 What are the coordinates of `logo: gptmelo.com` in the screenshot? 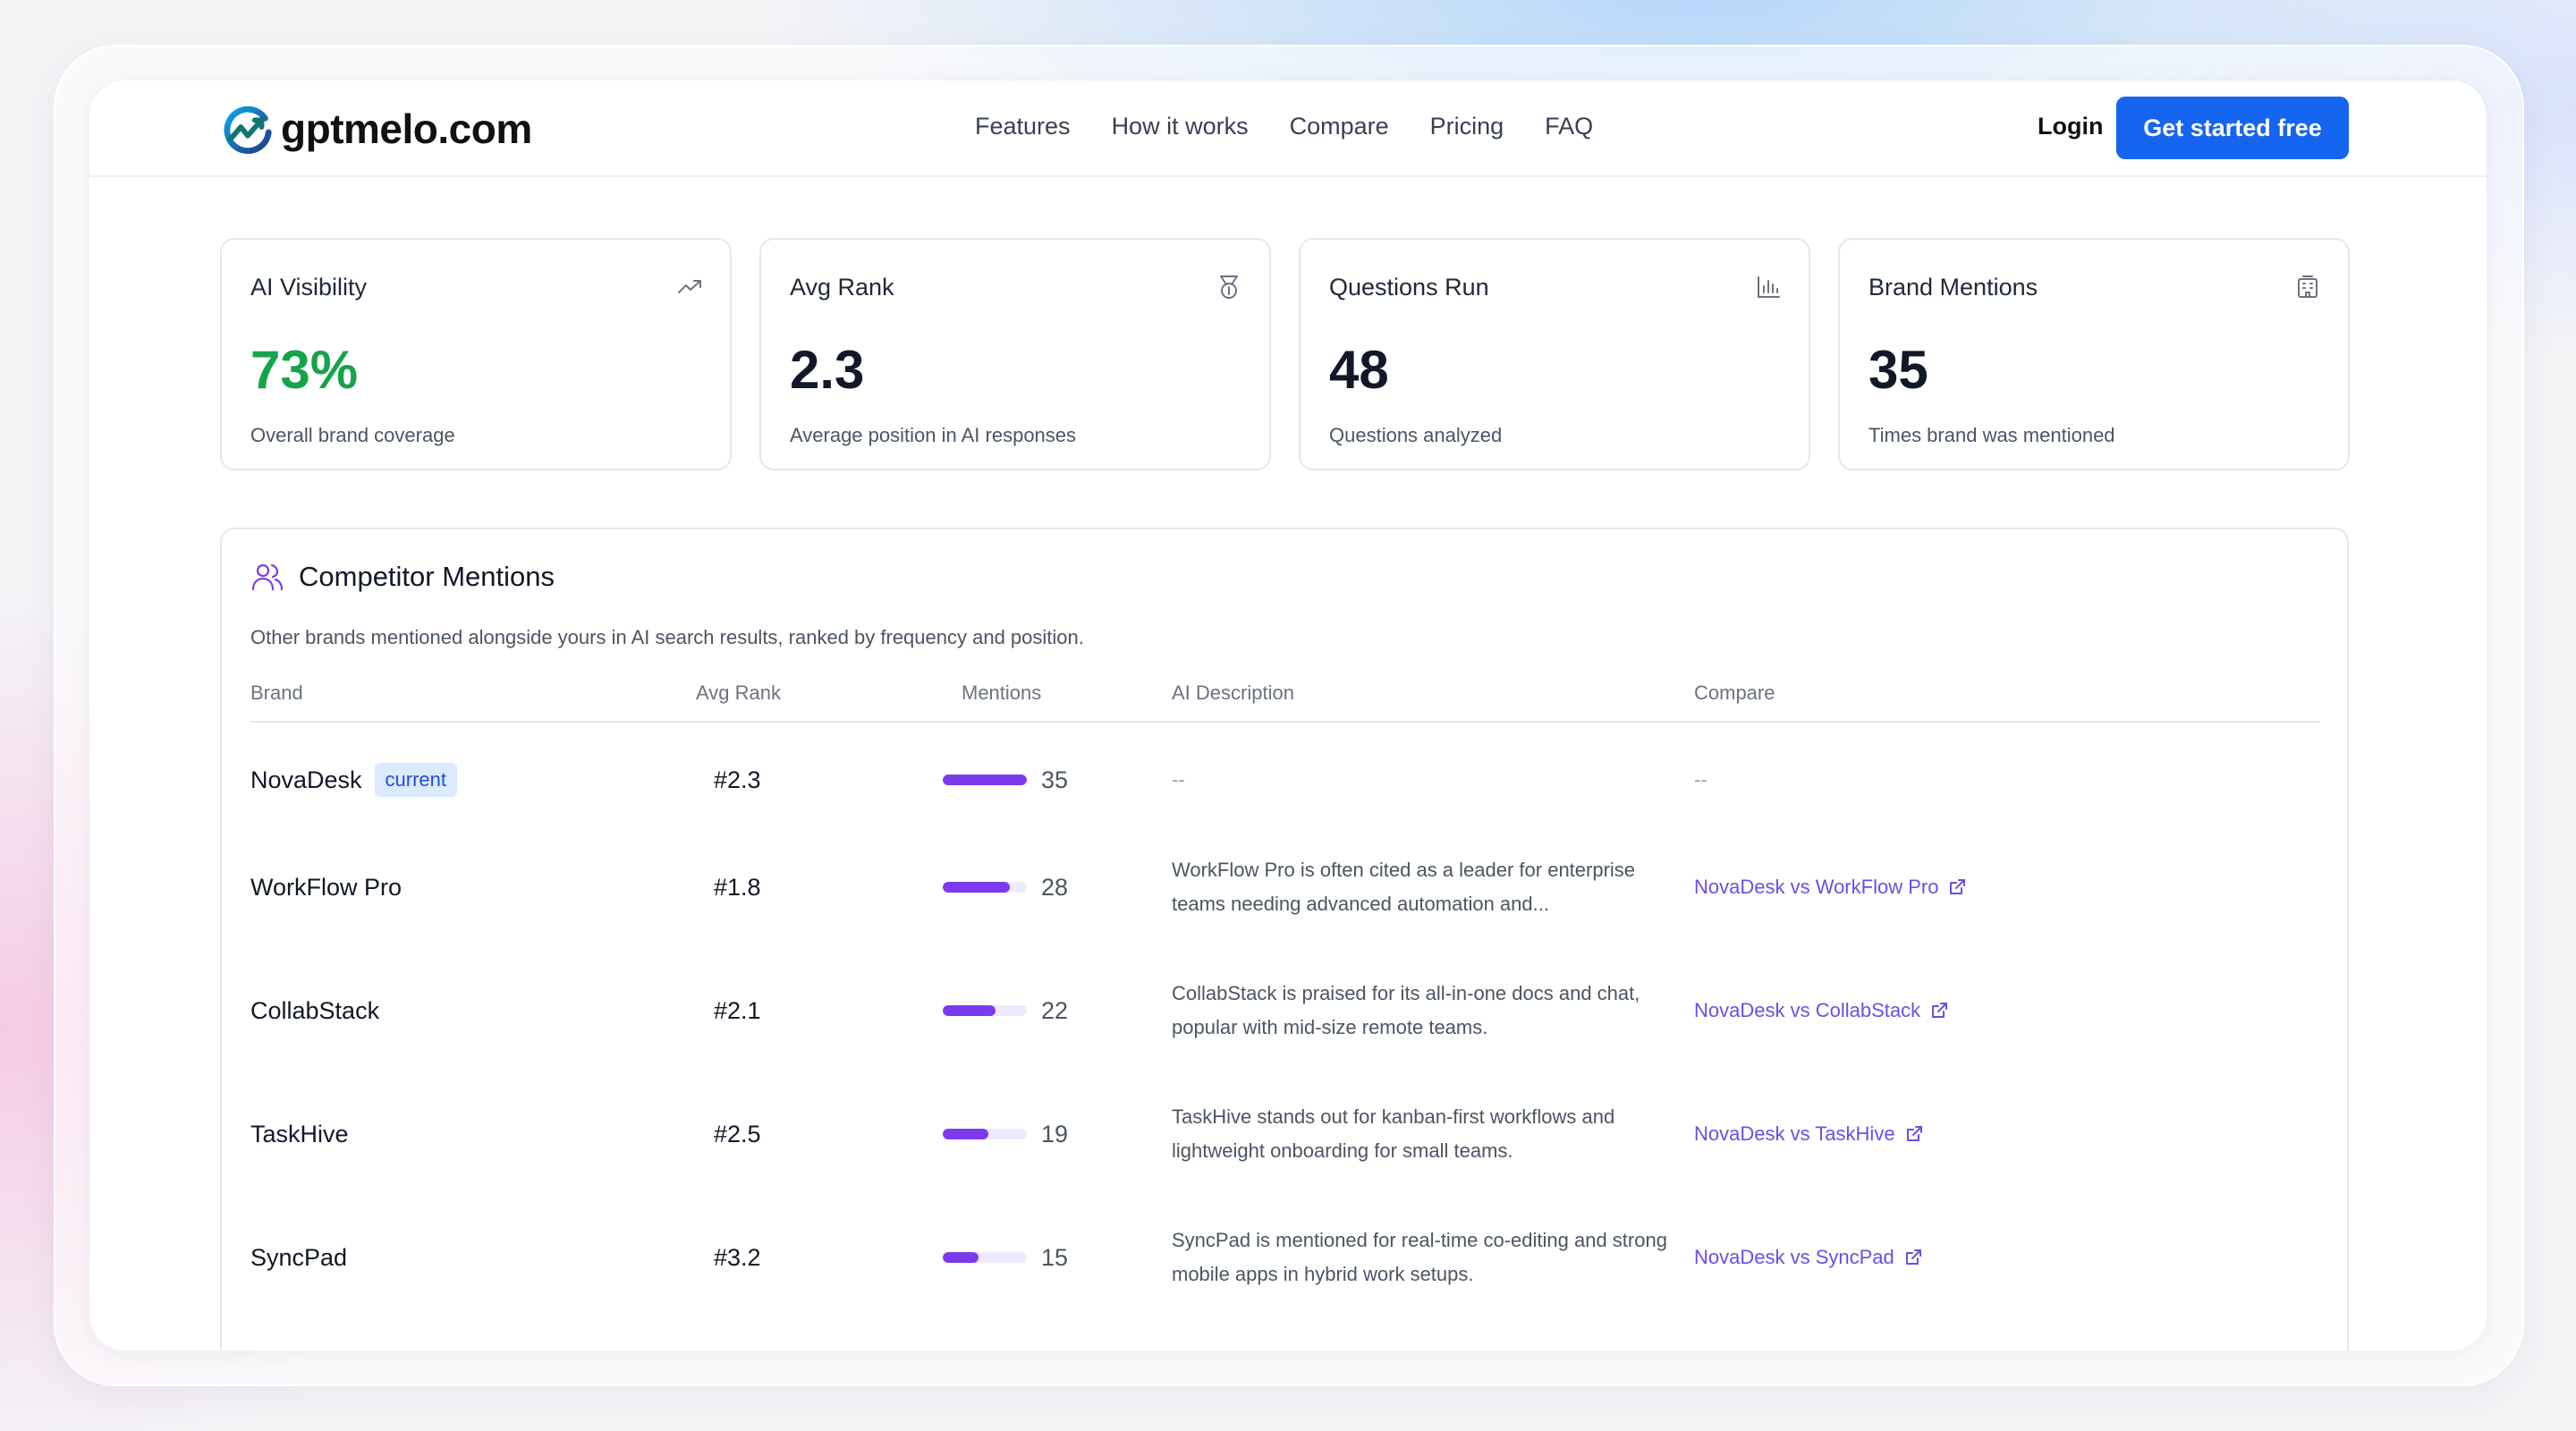 It's located at (376, 128).